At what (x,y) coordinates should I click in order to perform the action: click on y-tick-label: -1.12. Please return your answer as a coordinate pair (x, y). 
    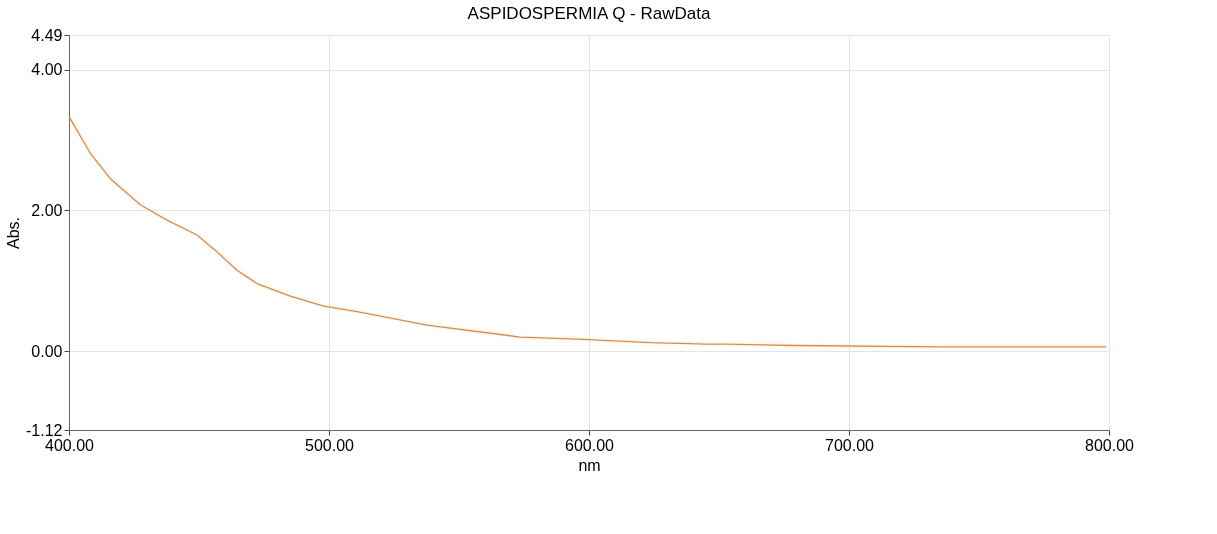
    Looking at the image, I should click on (44, 430).